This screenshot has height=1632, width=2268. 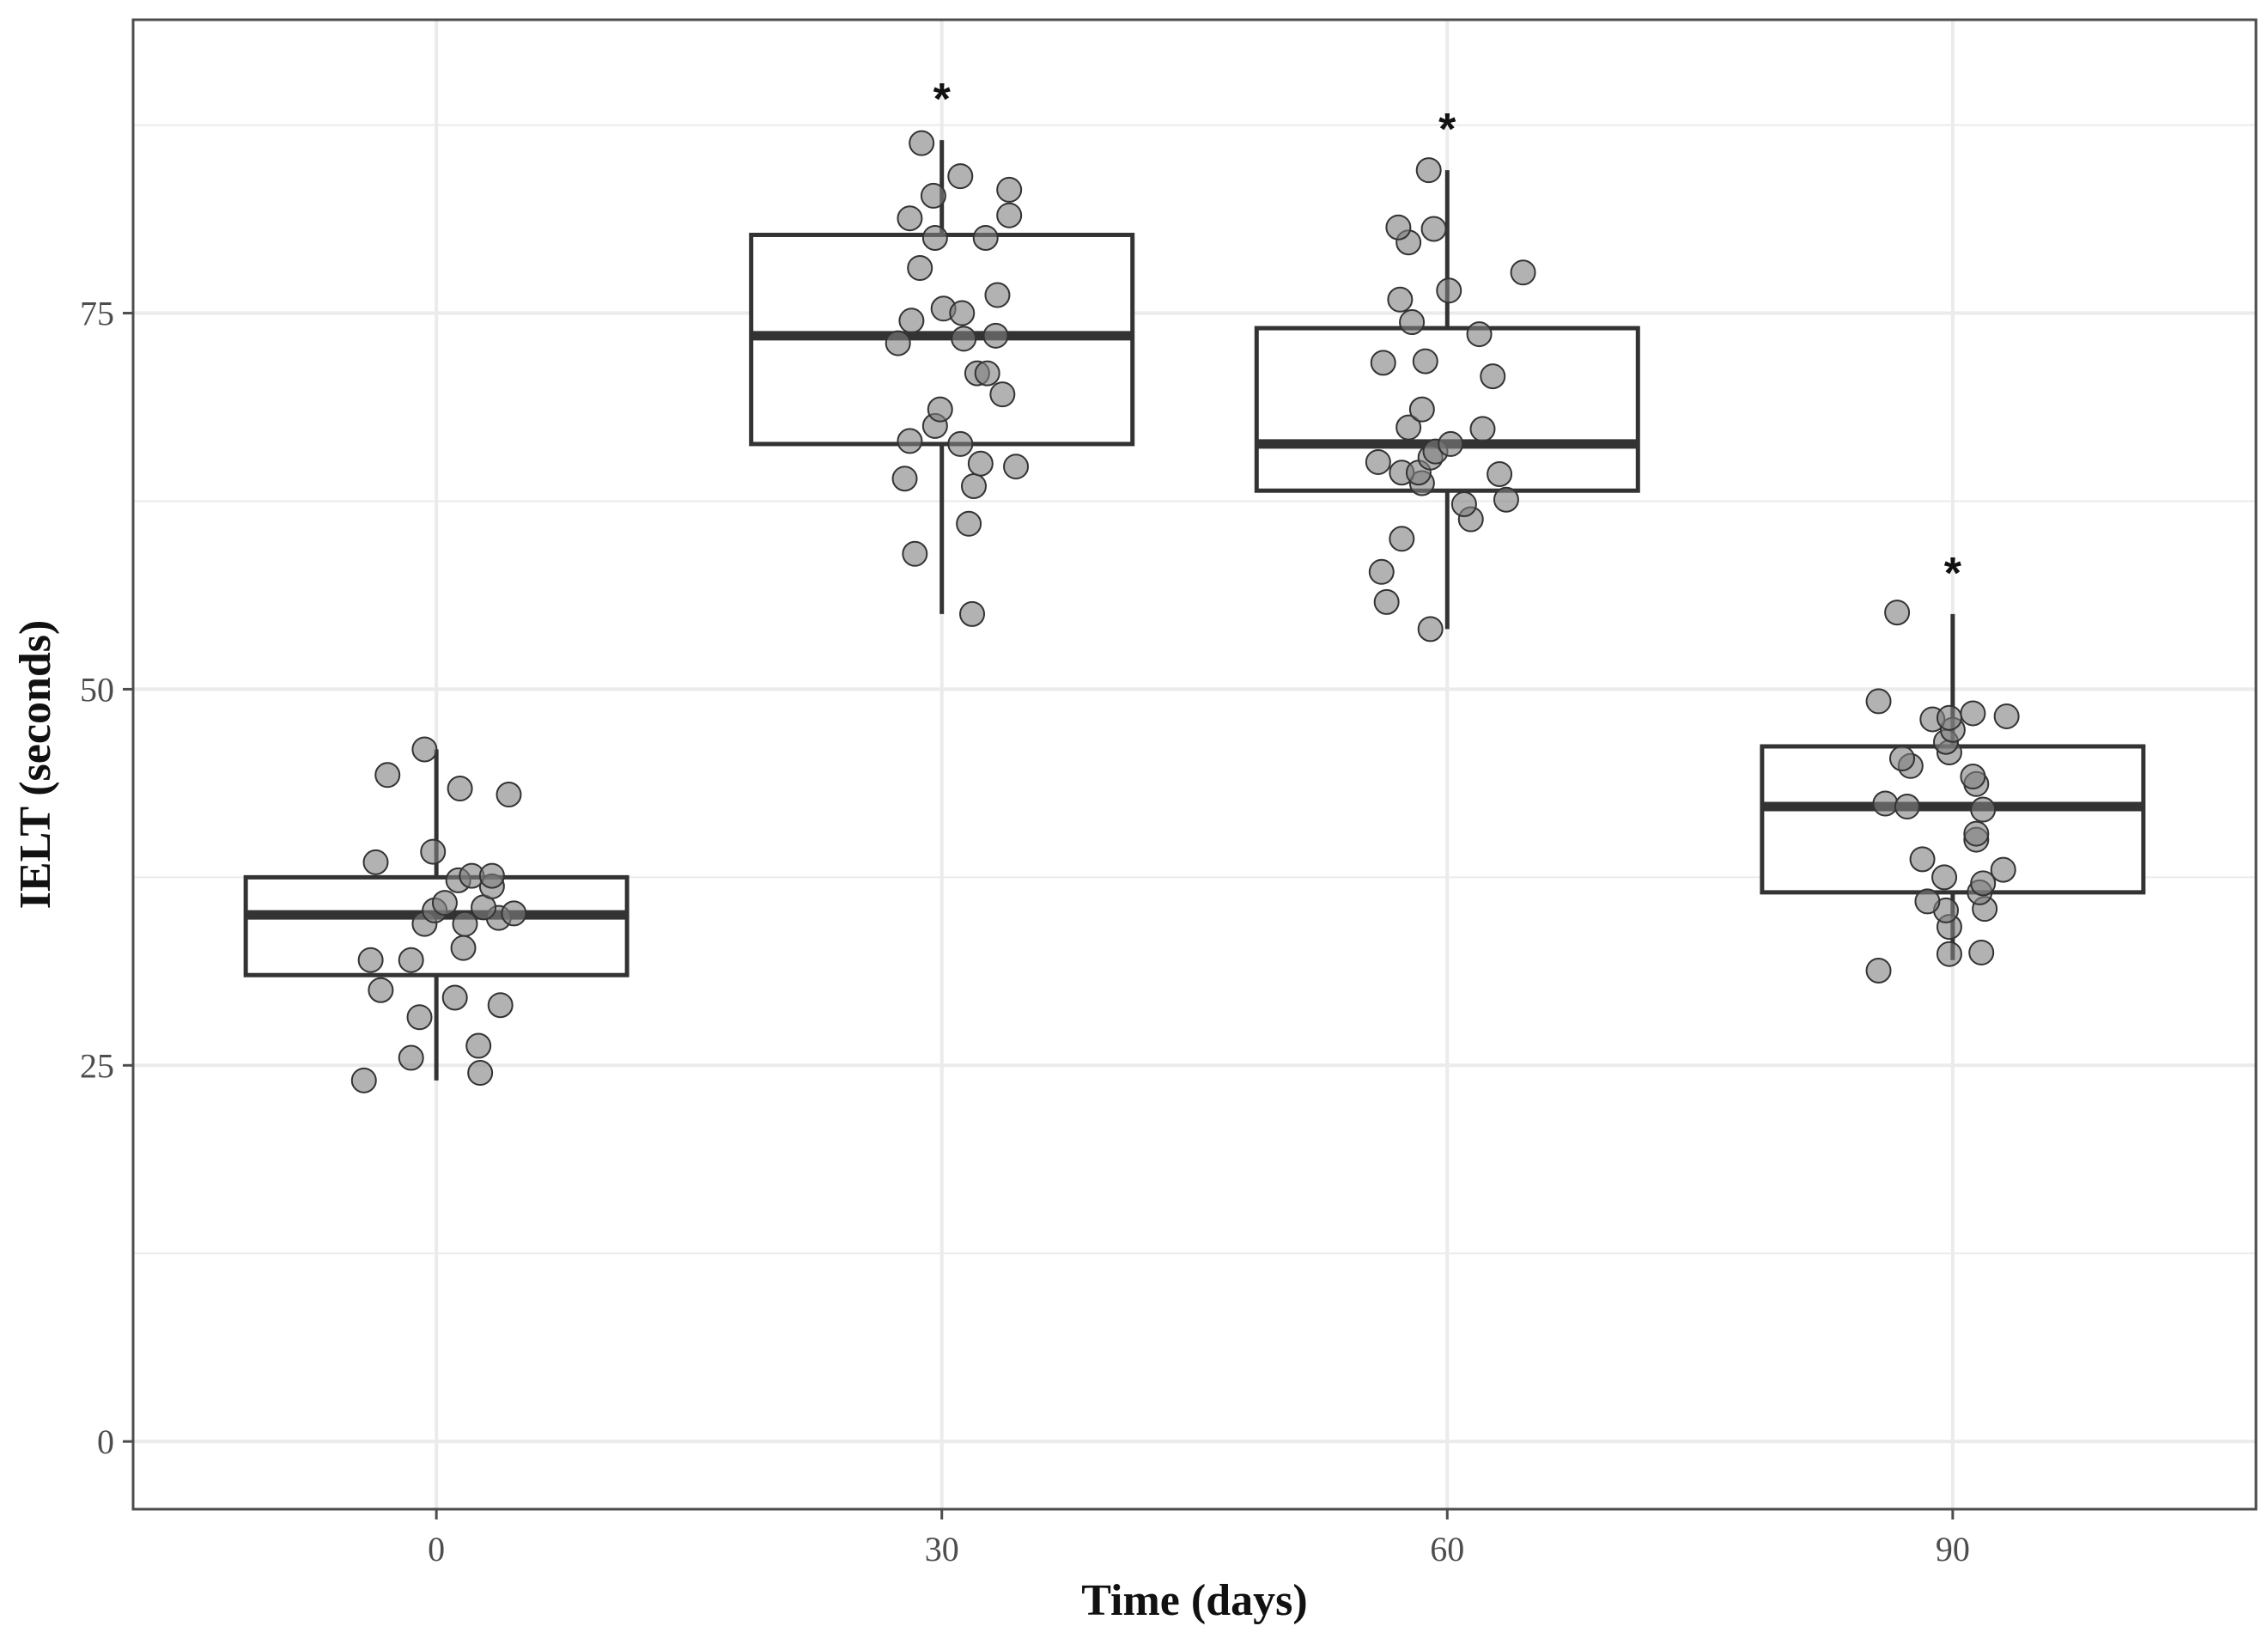 What do you see at coordinates (97, 314) in the screenshot?
I see `y-tick-label: 75` at bounding box center [97, 314].